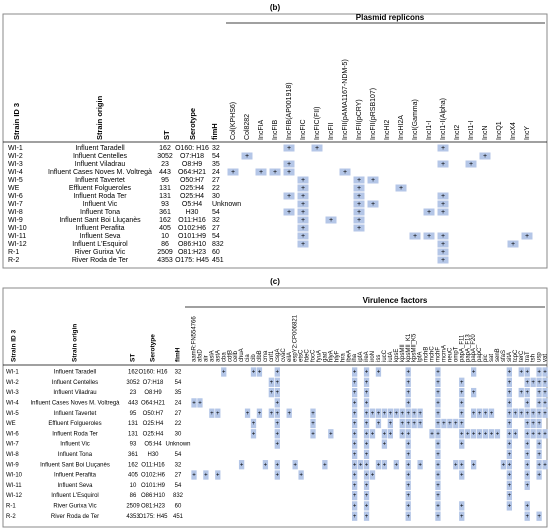  I want to click on row-cell: Influent L'Esquirol, so click(75, 496).